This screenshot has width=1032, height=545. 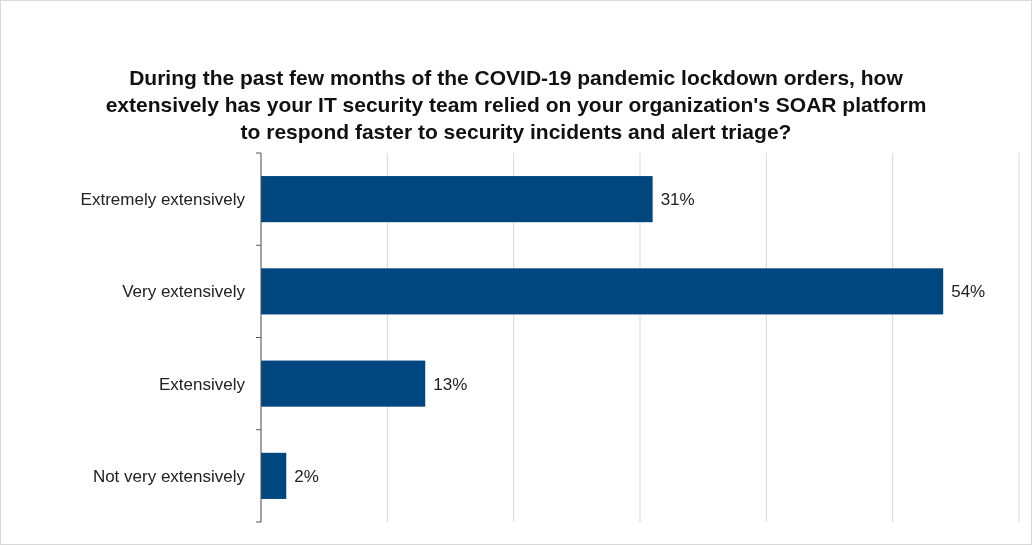 I want to click on y-tick-label: Extensively, so click(x=202, y=384).